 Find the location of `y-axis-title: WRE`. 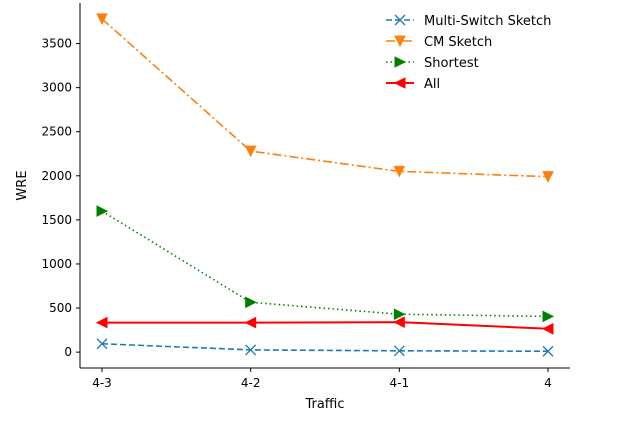

y-axis-title: WRE is located at coordinates (22, 185).